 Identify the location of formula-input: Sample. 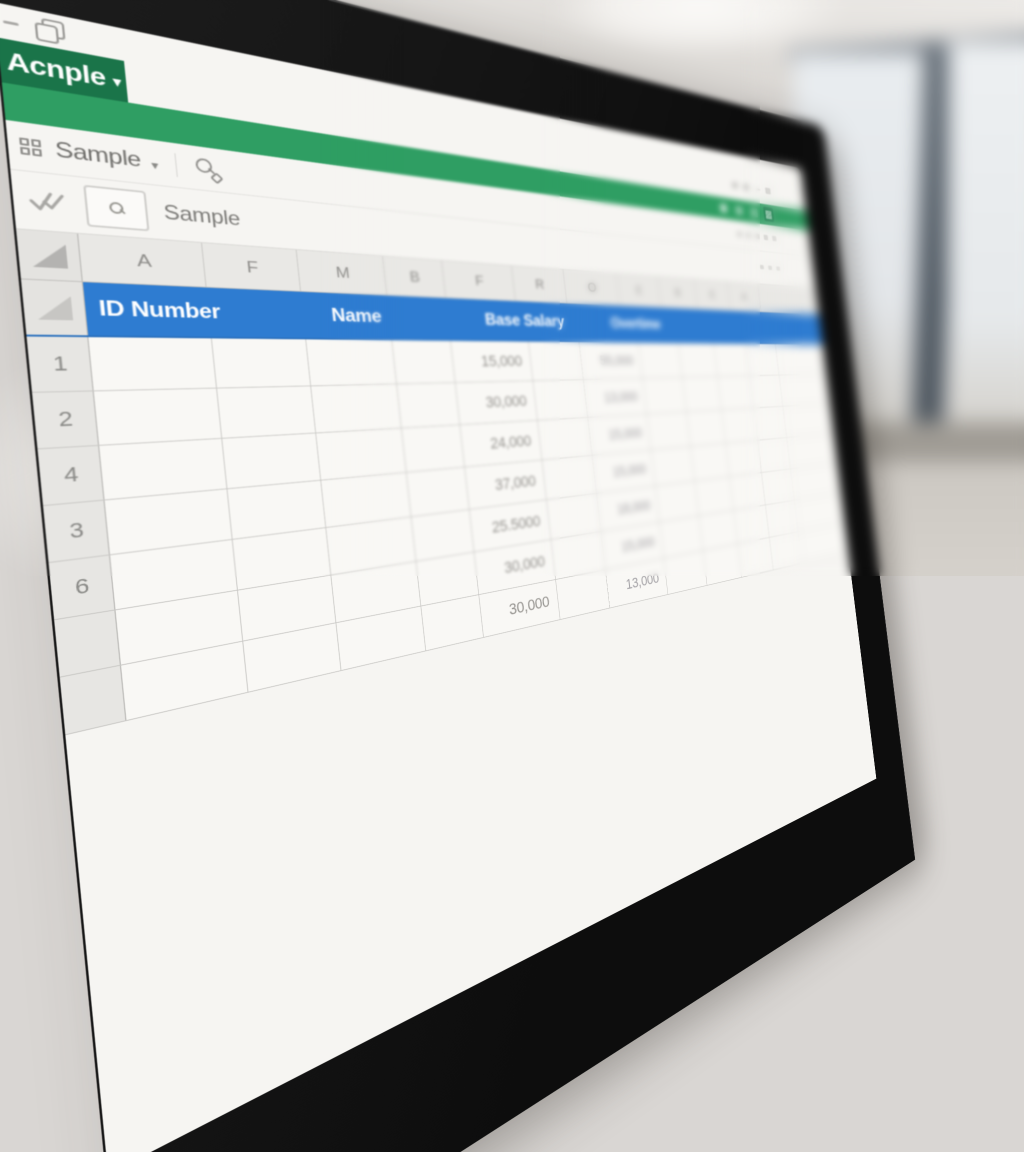
(202, 215).